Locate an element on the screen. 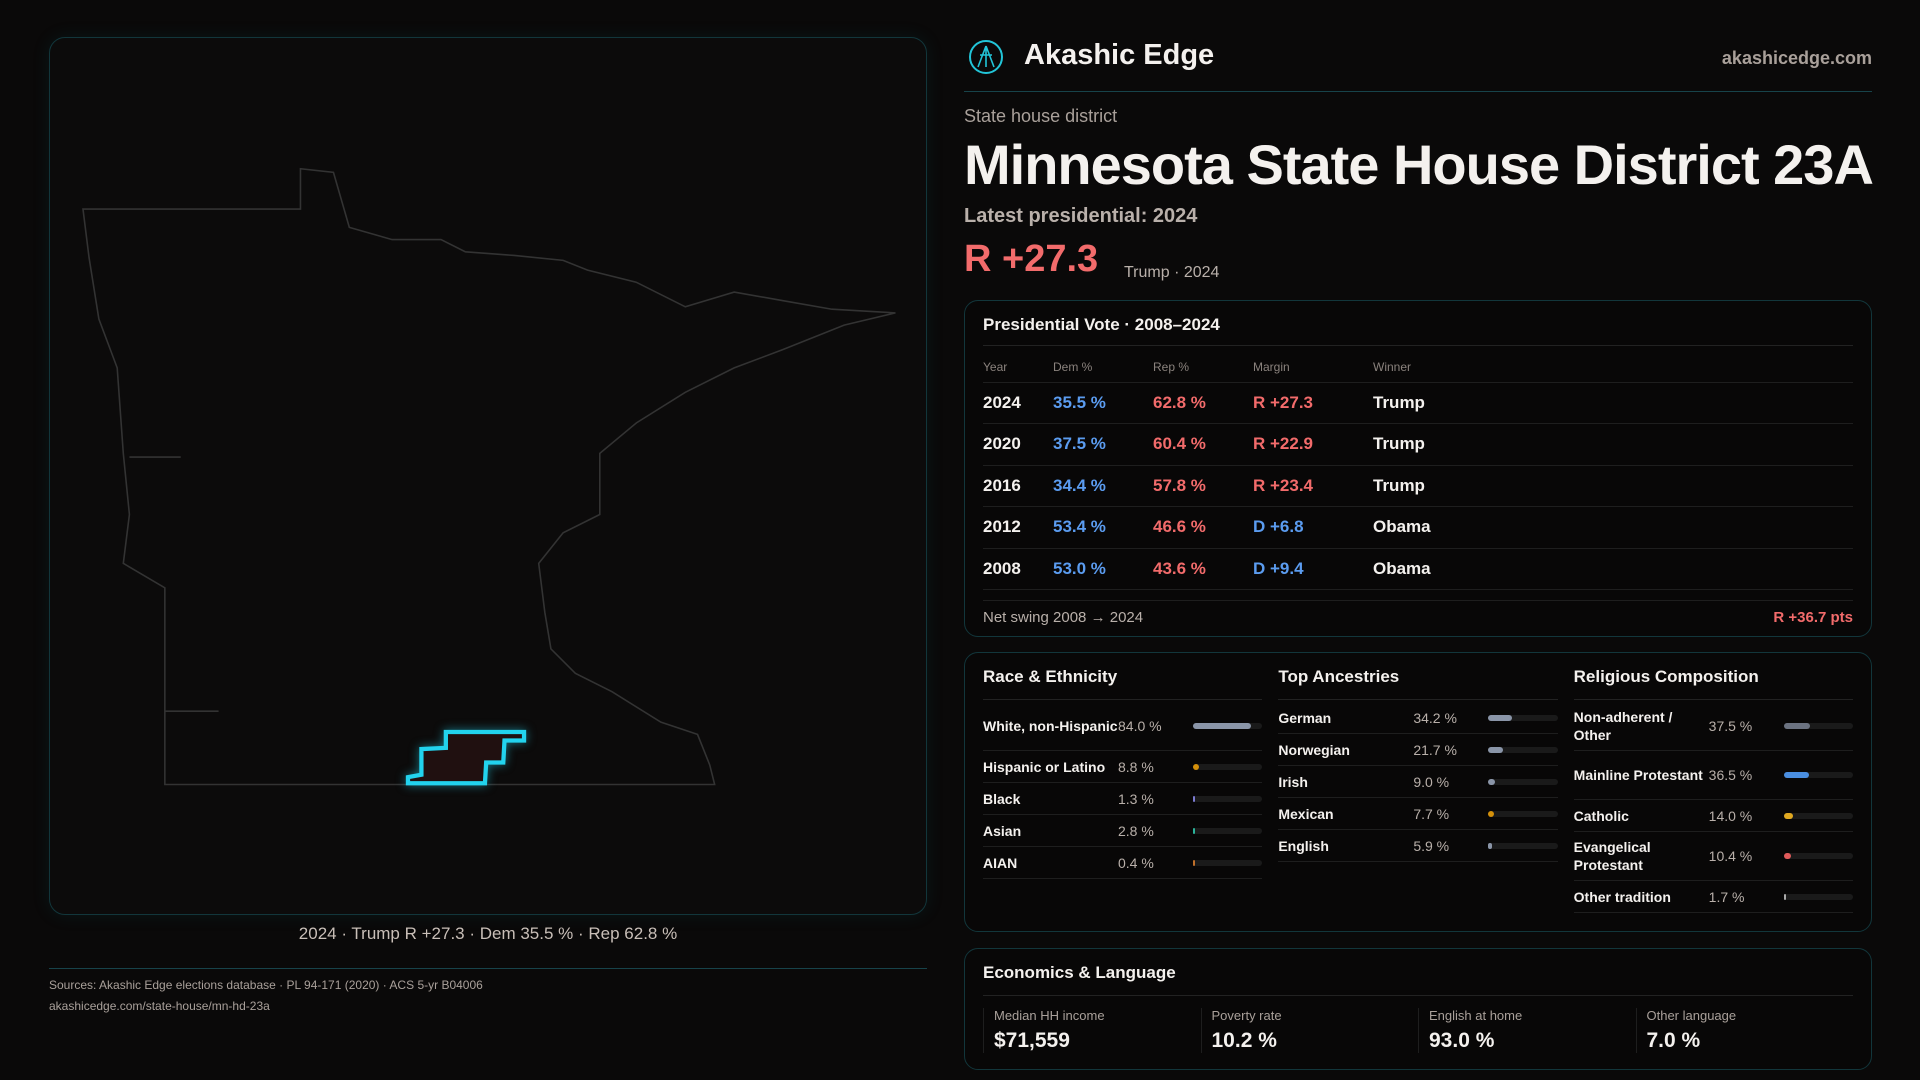 This screenshot has width=1920, height=1080. cell-dem: 34.4 % is located at coordinates (1103, 486).